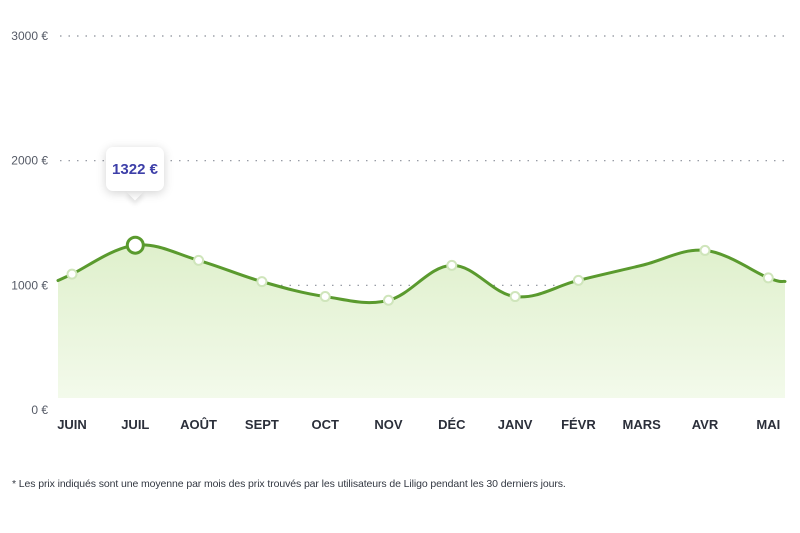  Describe the element at coordinates (39, 410) in the screenshot. I see `y-tick-label: 0 €` at that location.